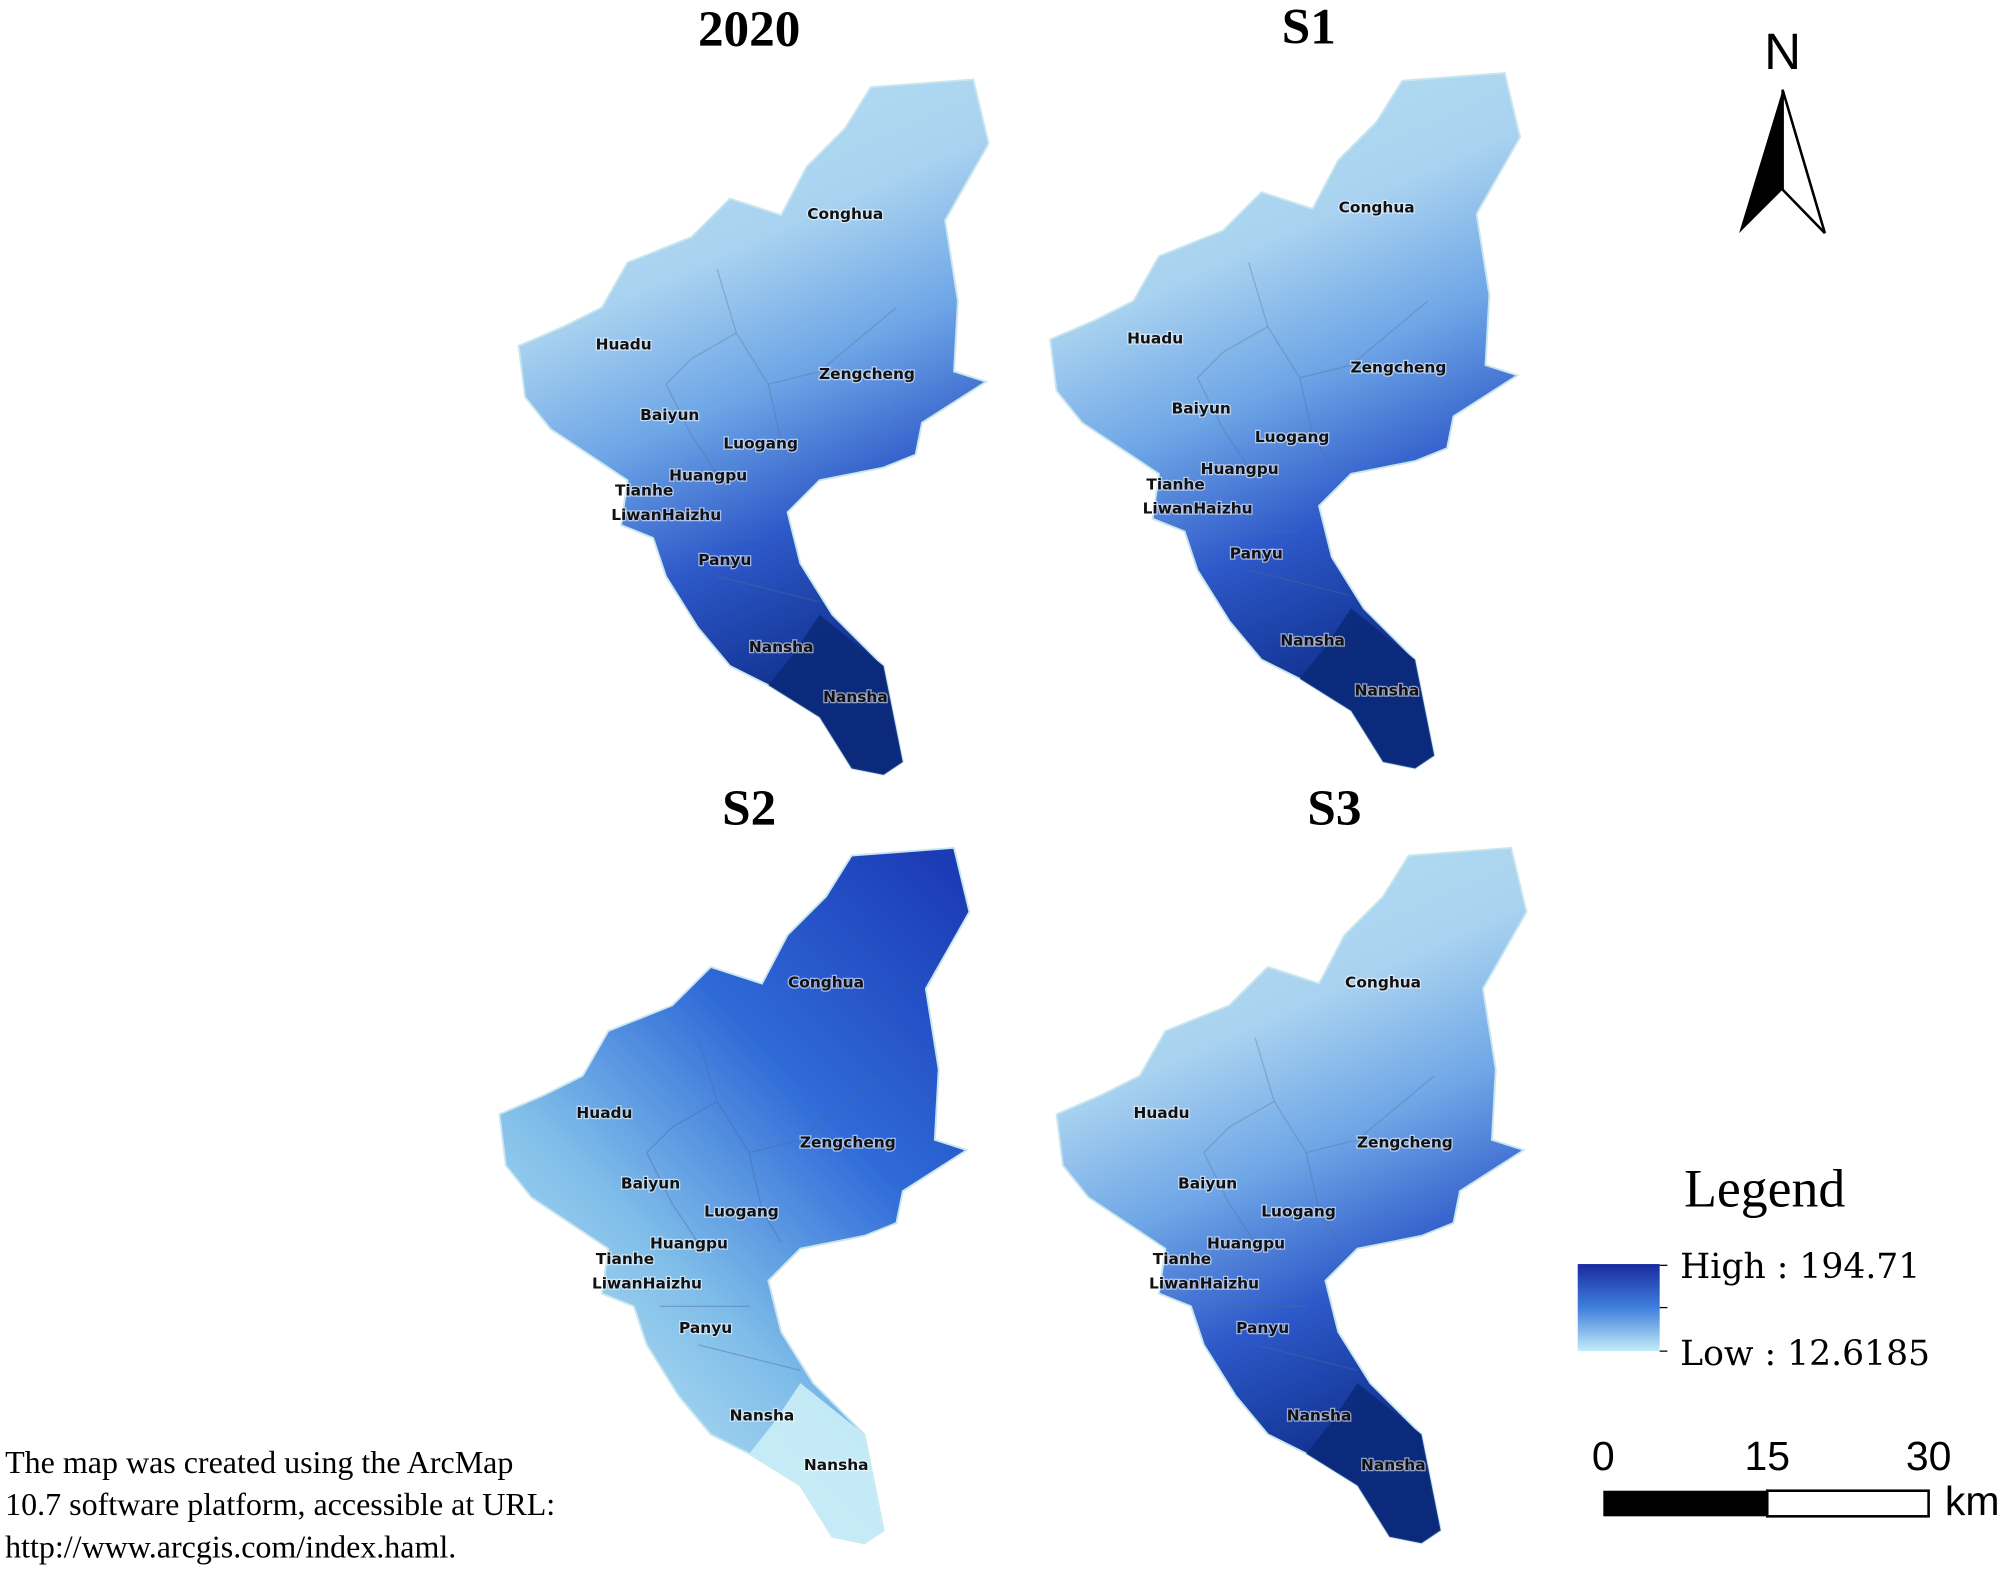 The image size is (2008, 1583). What do you see at coordinates (1796, 1478) in the screenshot?
I see `scale-bar: km 0 15 30` at bounding box center [1796, 1478].